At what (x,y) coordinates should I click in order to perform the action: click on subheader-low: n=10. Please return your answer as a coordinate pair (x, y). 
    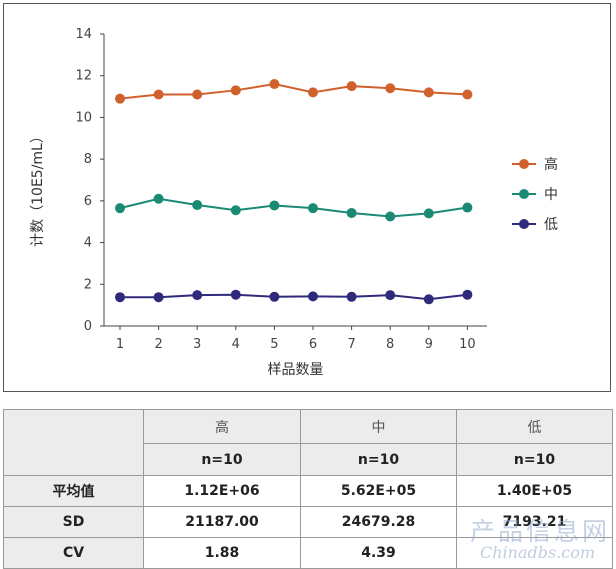
    Looking at the image, I should click on (534, 459).